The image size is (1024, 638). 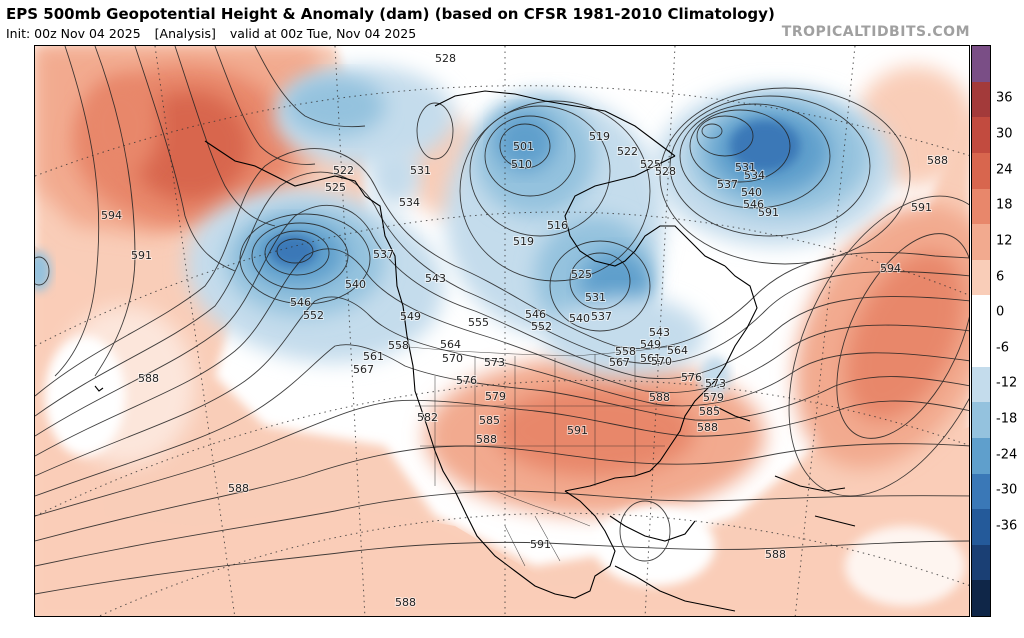 What do you see at coordinates (1009, 331) in the screenshot?
I see `colorbar-labels: 36 30 24 18 12 6 0 -6 -12 -18 -24 -30 -36` at bounding box center [1009, 331].